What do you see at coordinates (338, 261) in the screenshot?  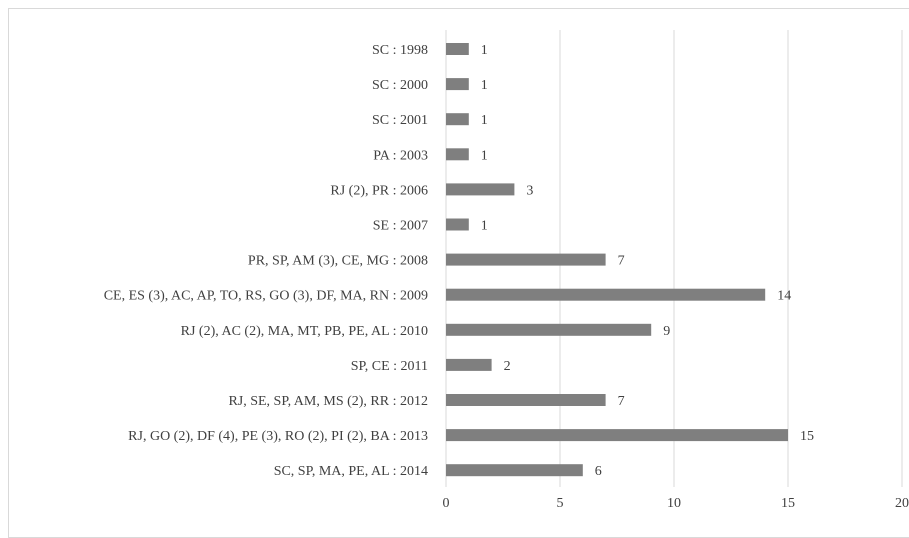 I see `category-label-6: PR, SP, AM (3), CE, MG : 2008` at bounding box center [338, 261].